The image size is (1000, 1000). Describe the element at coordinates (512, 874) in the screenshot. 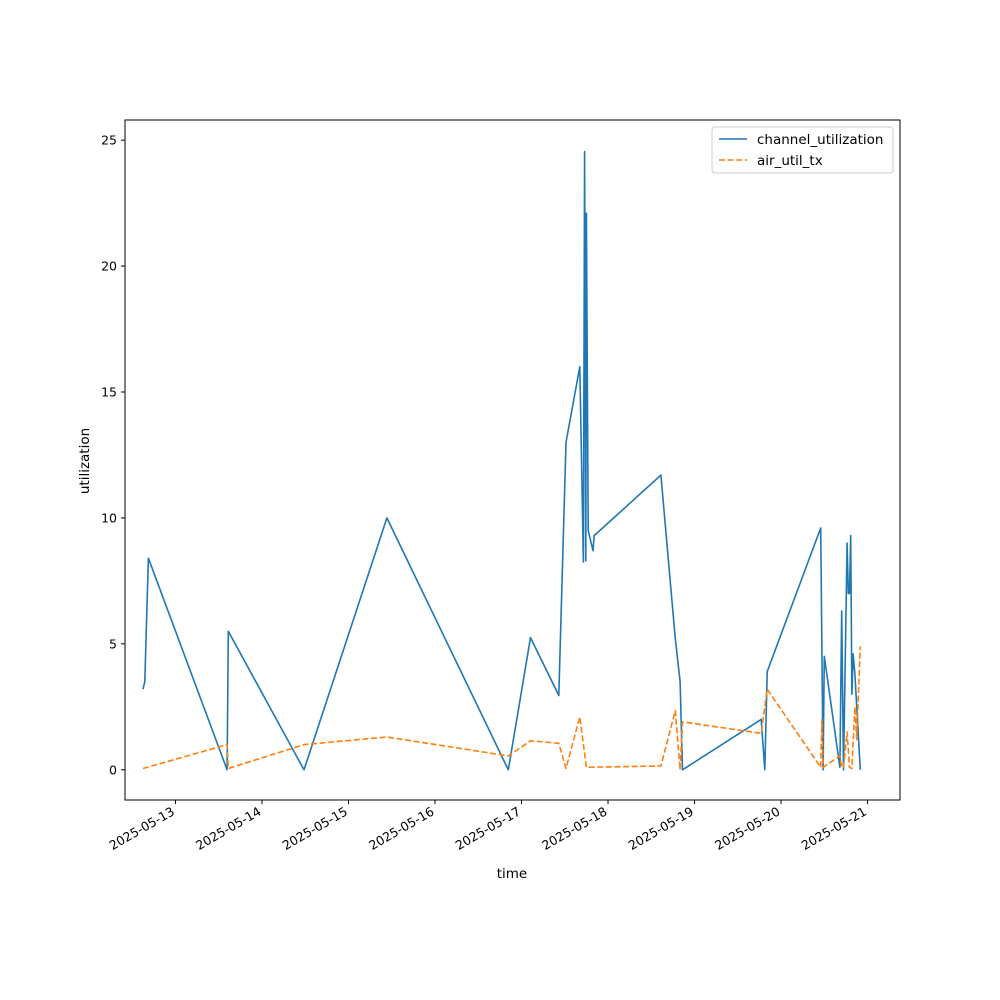

I see `x-axis-label: time` at that location.